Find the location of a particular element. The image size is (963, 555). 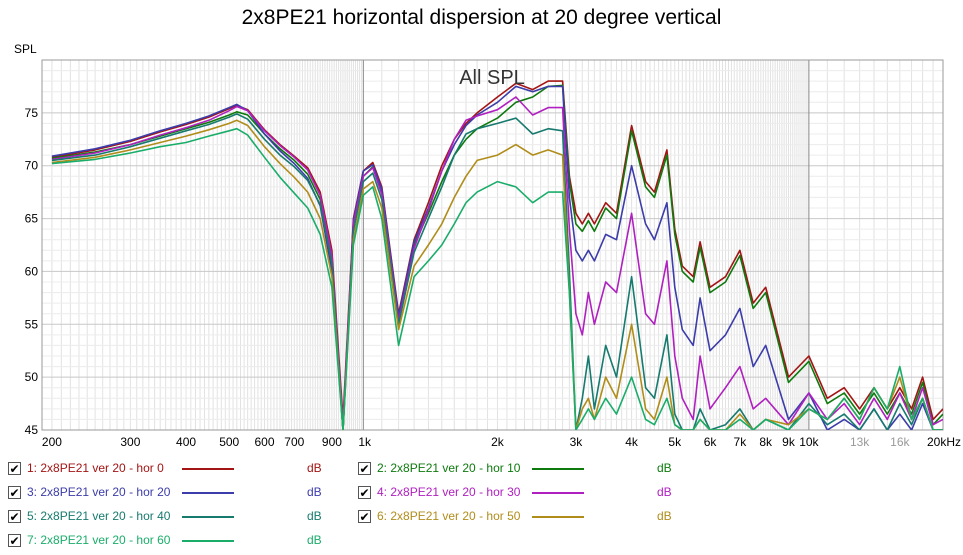

x-tick-label: 200 is located at coordinates (52, 442).